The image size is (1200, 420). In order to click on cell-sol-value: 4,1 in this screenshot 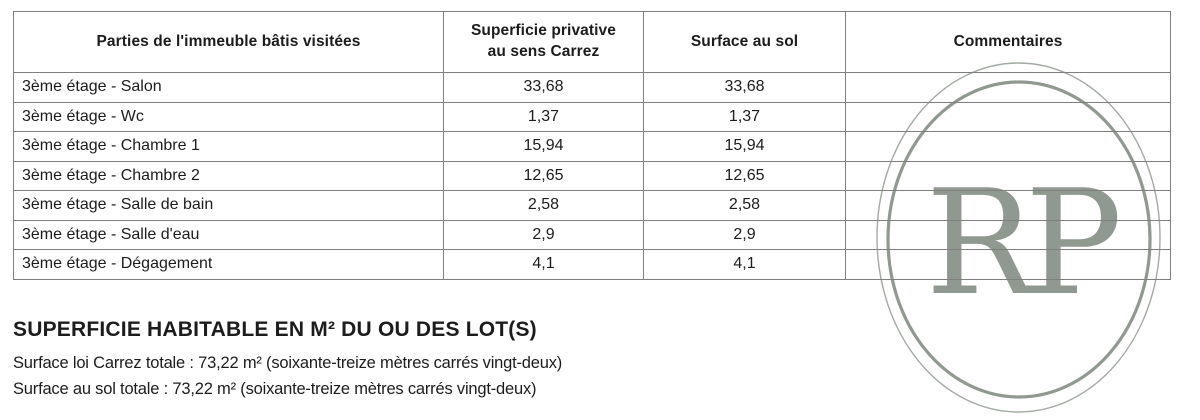, I will do `click(744, 264)`.